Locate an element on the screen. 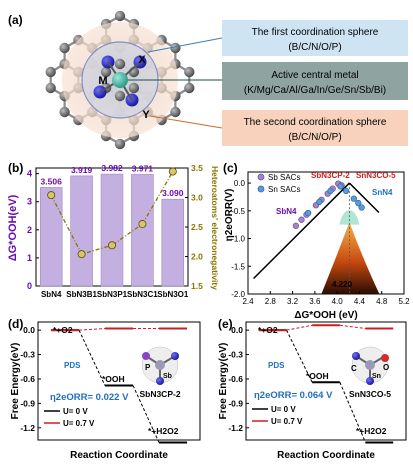 The width and height of the screenshot is (413, 464). e-eta: η2eORR= 0.064 V is located at coordinates (293, 395).